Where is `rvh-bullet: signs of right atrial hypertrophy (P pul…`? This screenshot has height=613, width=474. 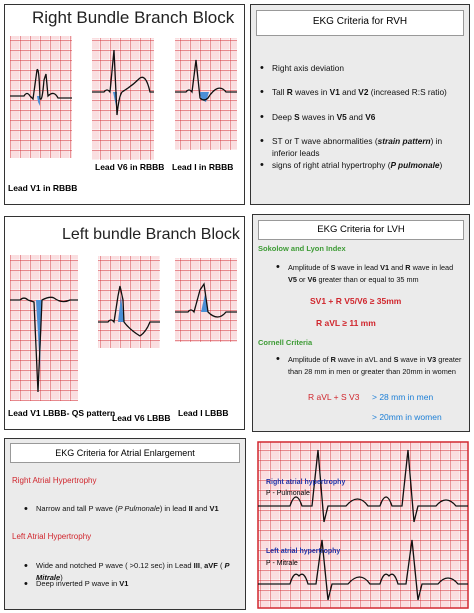
rvh-bullet: signs of right atrial hypertrophy (P pul… is located at coordinates (361, 165).